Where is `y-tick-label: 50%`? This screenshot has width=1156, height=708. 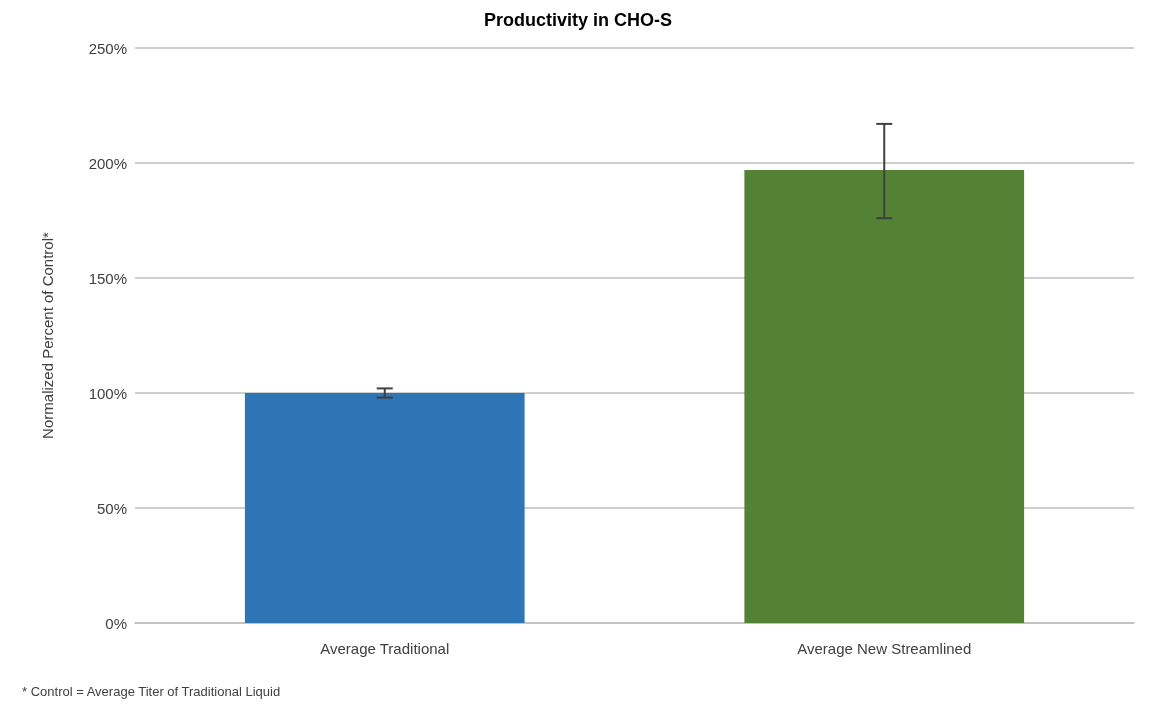 y-tick-label: 50% is located at coordinates (111, 508).